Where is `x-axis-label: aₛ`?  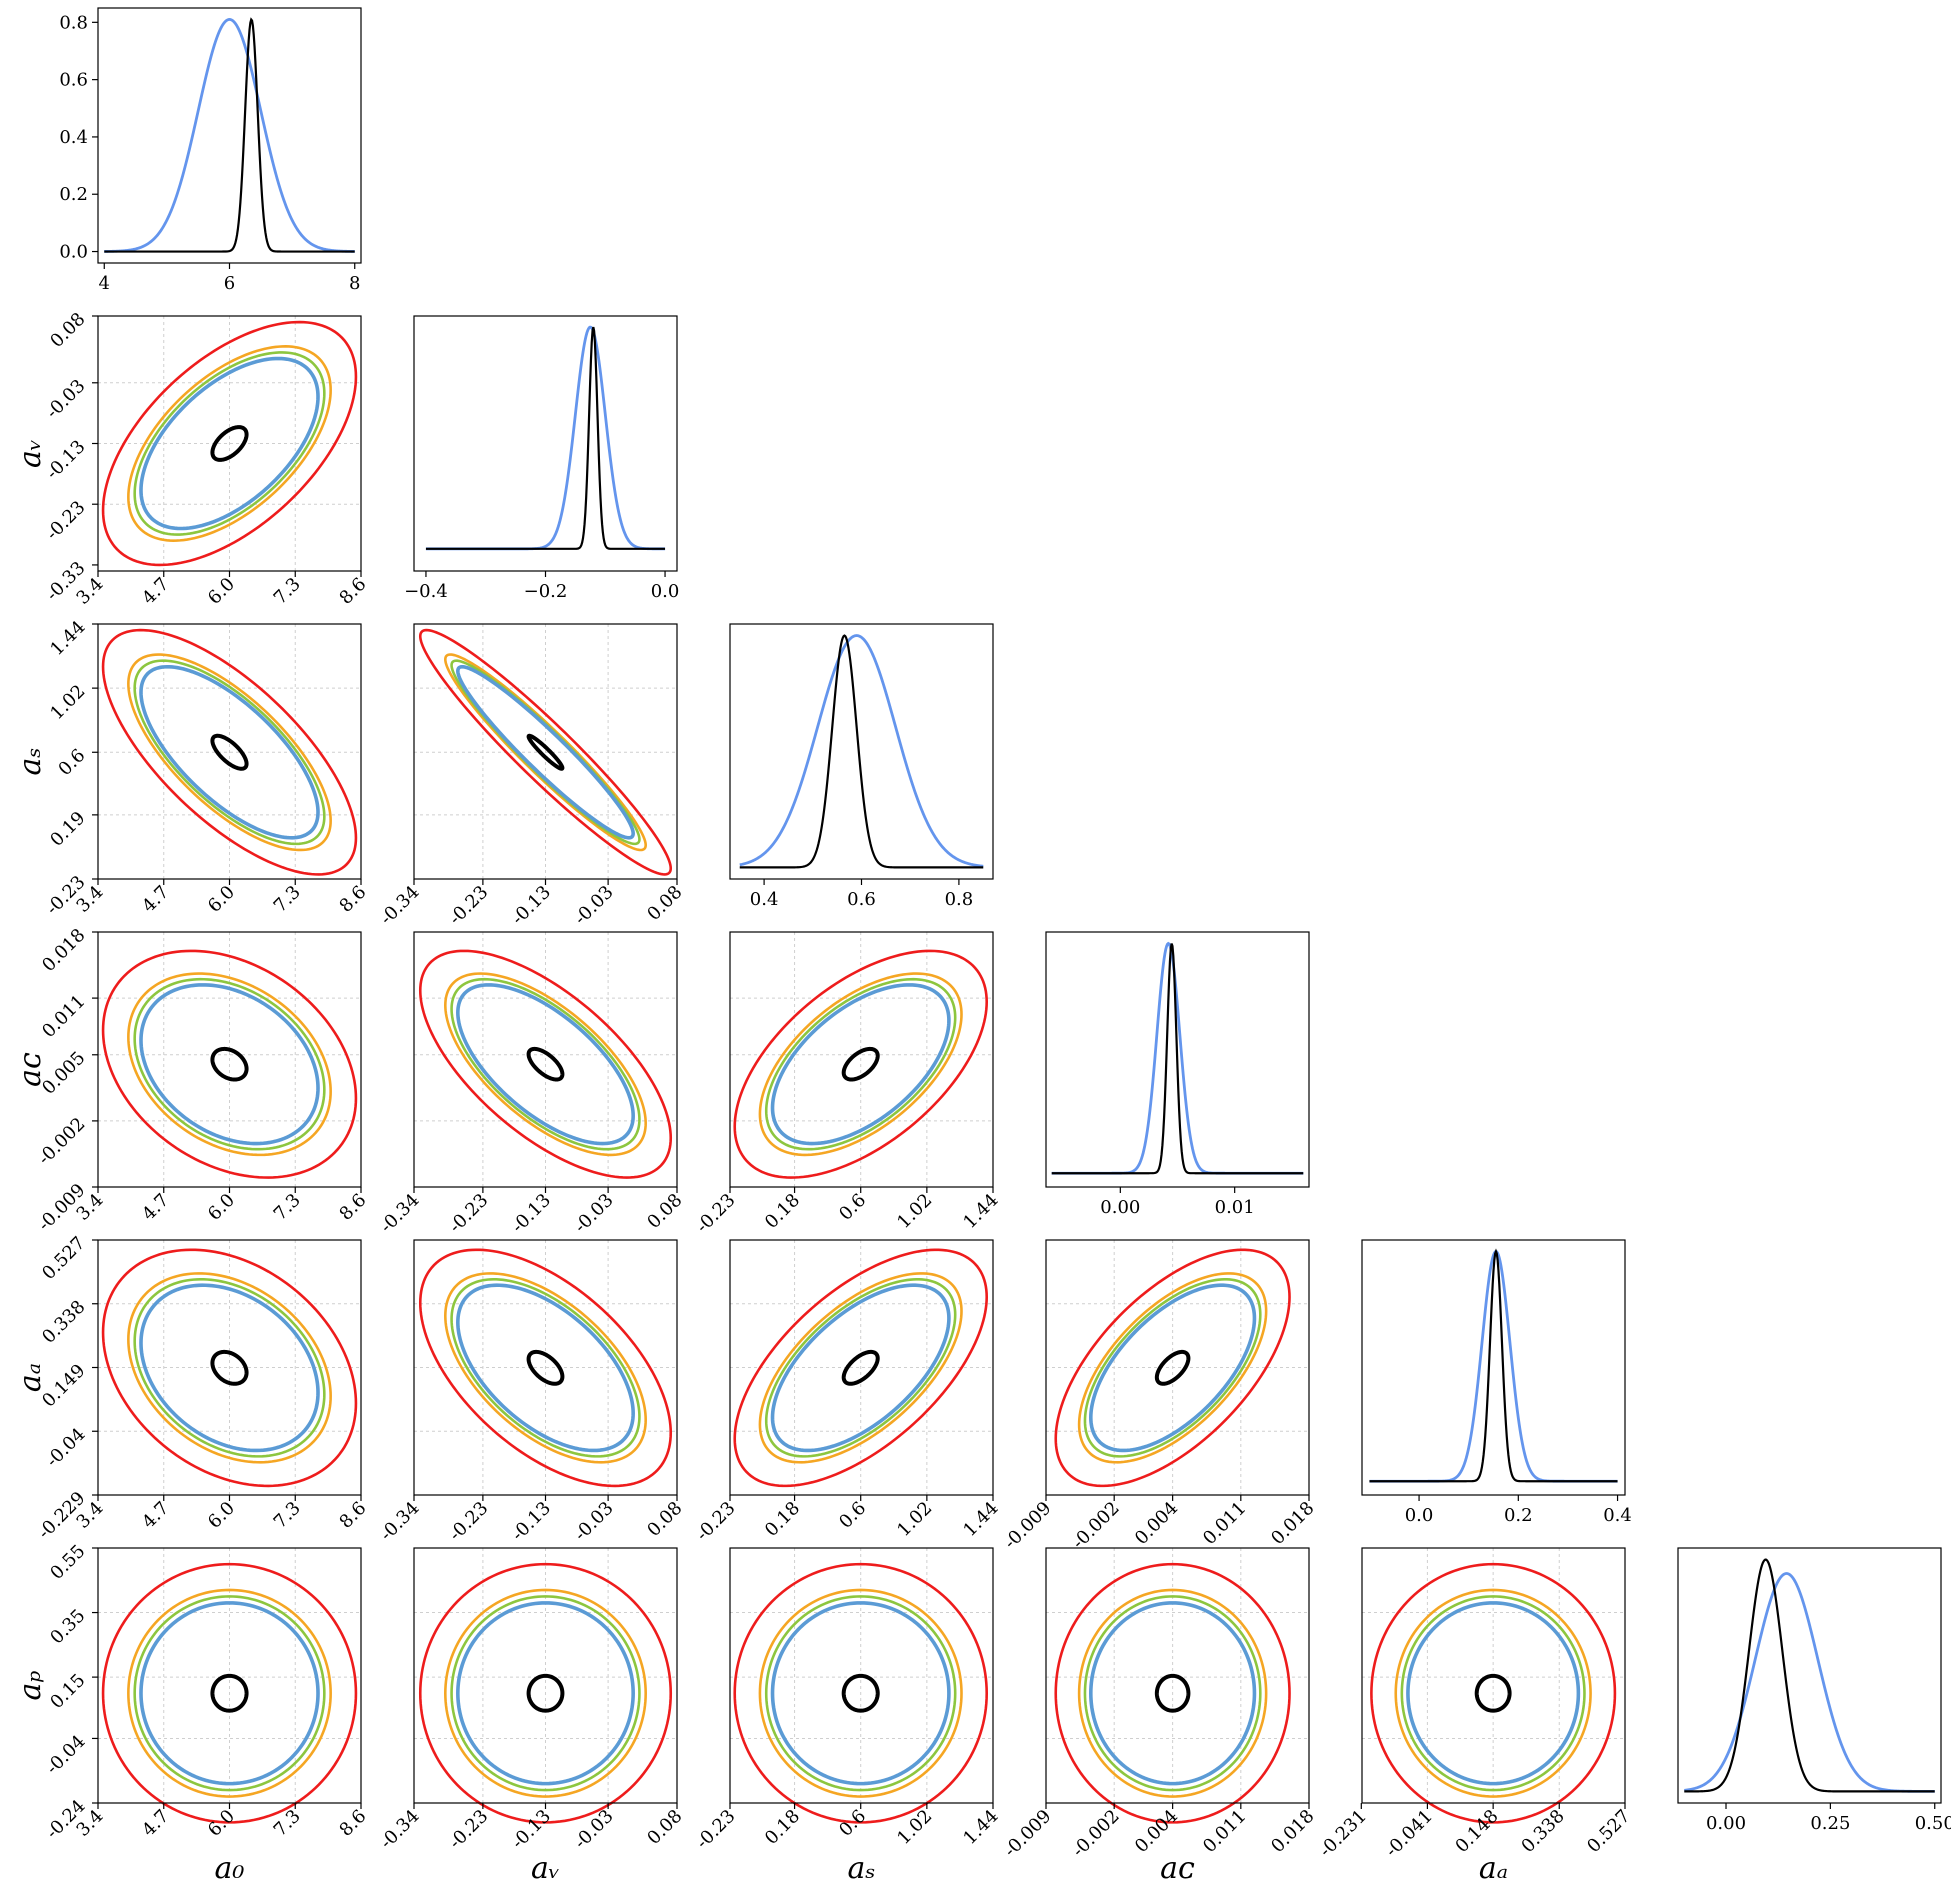 x-axis-label: aₛ is located at coordinates (862, 1868).